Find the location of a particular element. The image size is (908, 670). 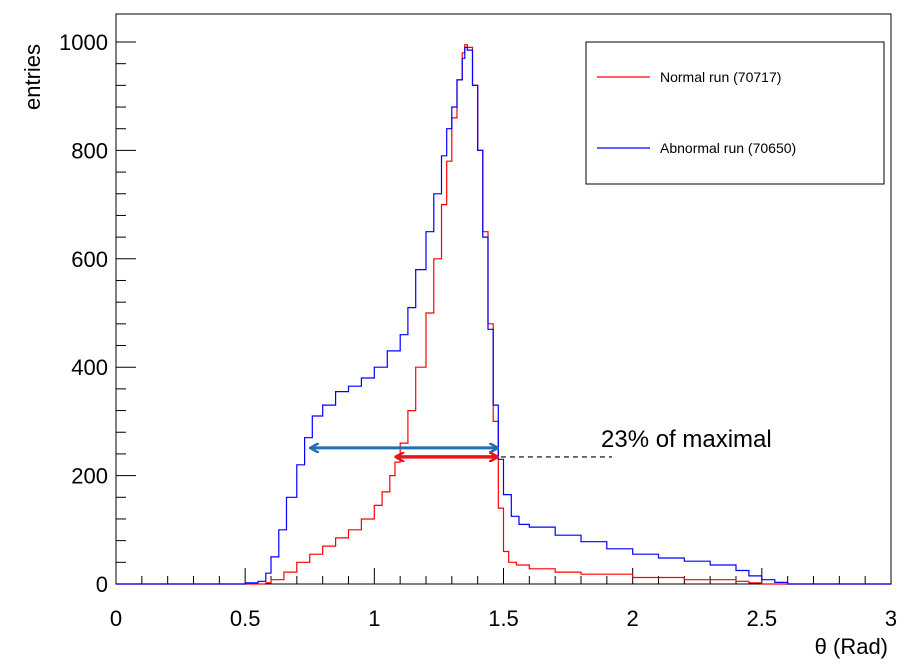

legend: Normal run (70717) Abnormal run (70650) is located at coordinates (735, 113).